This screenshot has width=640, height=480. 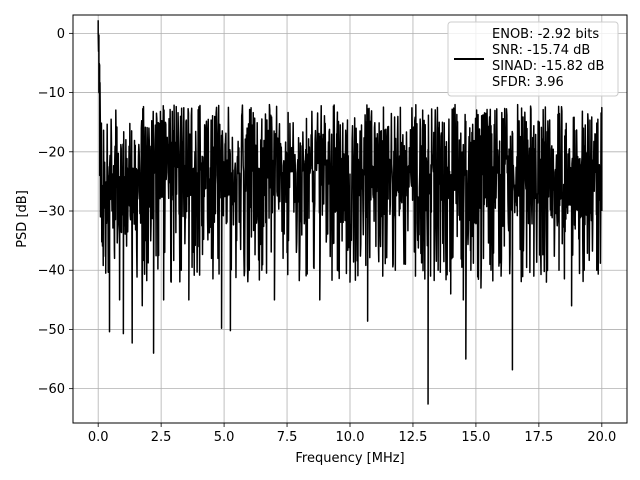 What do you see at coordinates (350, 437) in the screenshot?
I see `x-tick-label: 10.0` at bounding box center [350, 437].